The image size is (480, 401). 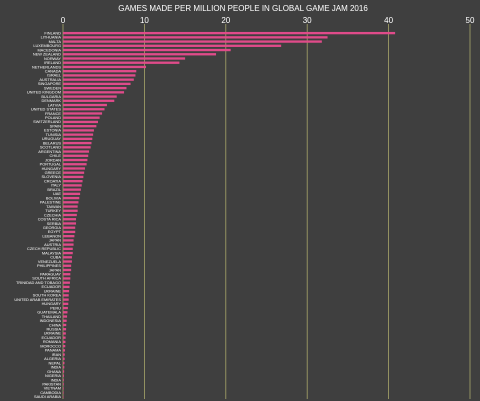 I want to click on category-label: ALGERIA, so click(x=52, y=358).